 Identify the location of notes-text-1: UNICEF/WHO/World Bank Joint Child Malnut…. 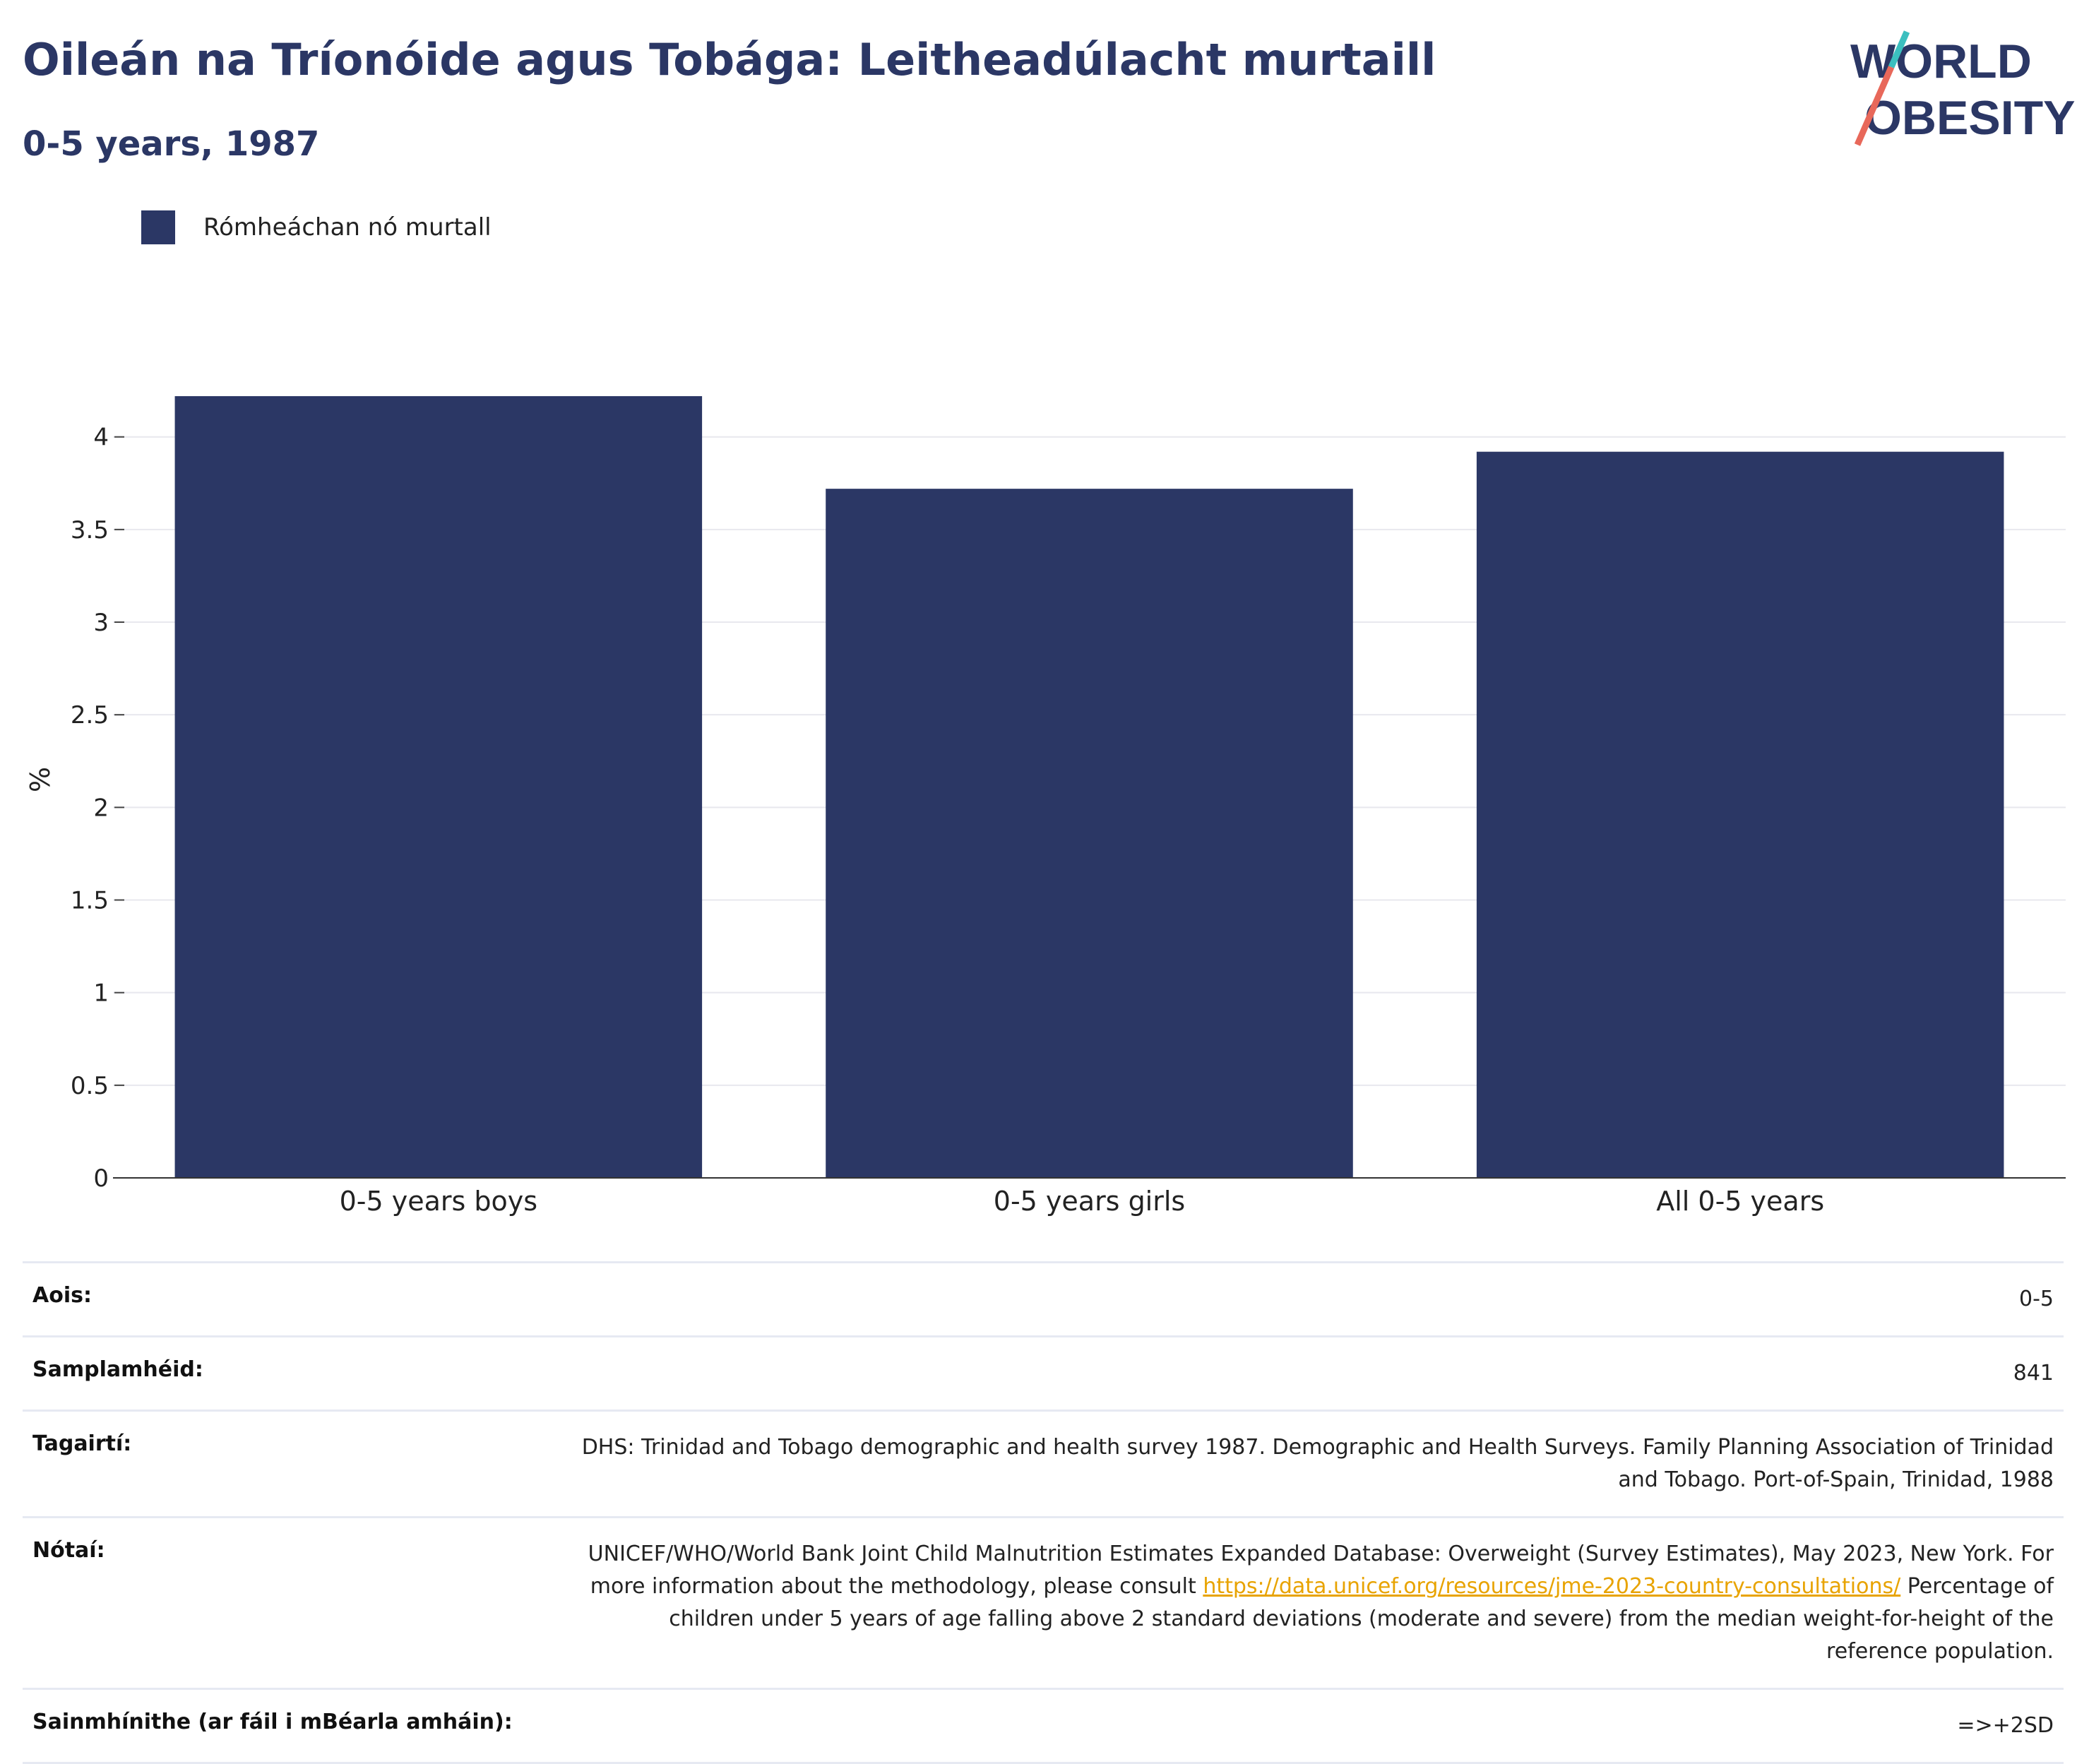
(1321, 1570).